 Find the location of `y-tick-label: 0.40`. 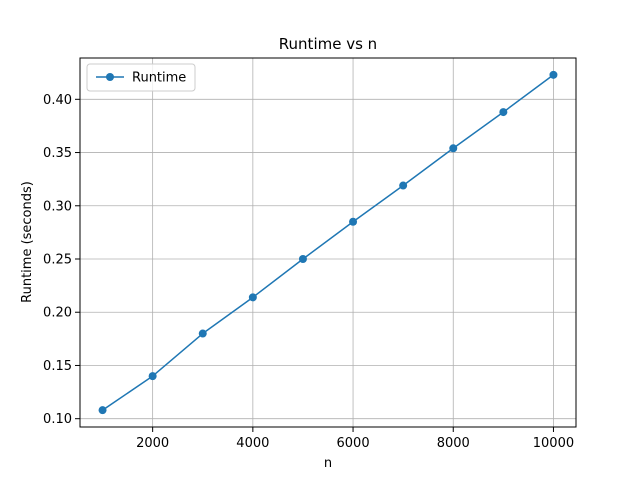

y-tick-label: 0.40 is located at coordinates (57, 100).